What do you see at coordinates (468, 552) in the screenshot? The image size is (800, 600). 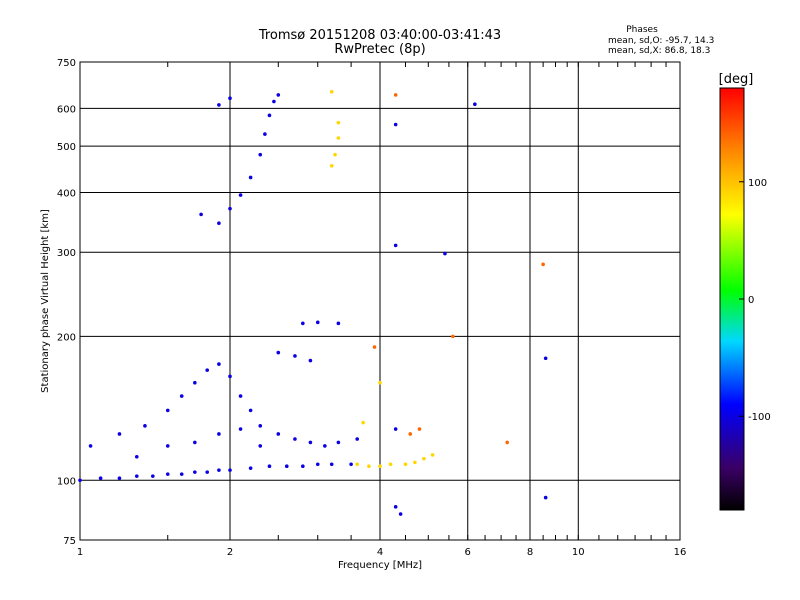 I see `x-tick-label: 6` at bounding box center [468, 552].